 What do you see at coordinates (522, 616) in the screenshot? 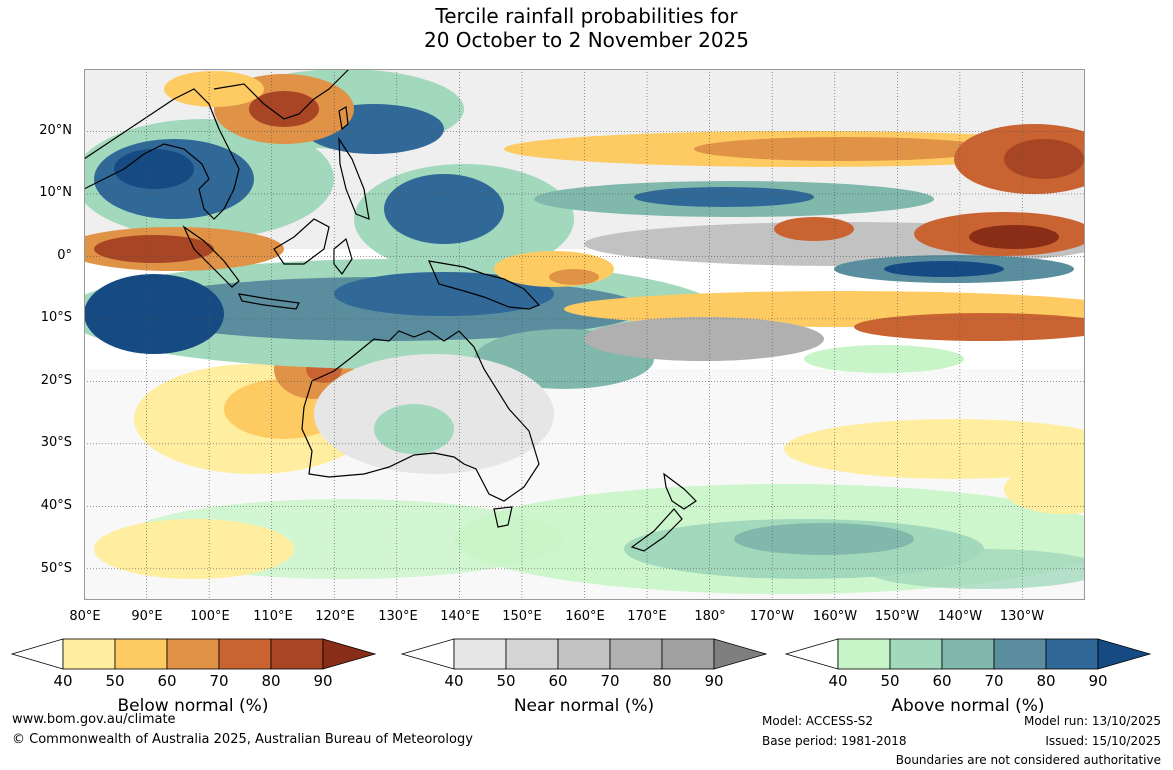
I see `lon-label-150e: 150°E` at bounding box center [522, 616].